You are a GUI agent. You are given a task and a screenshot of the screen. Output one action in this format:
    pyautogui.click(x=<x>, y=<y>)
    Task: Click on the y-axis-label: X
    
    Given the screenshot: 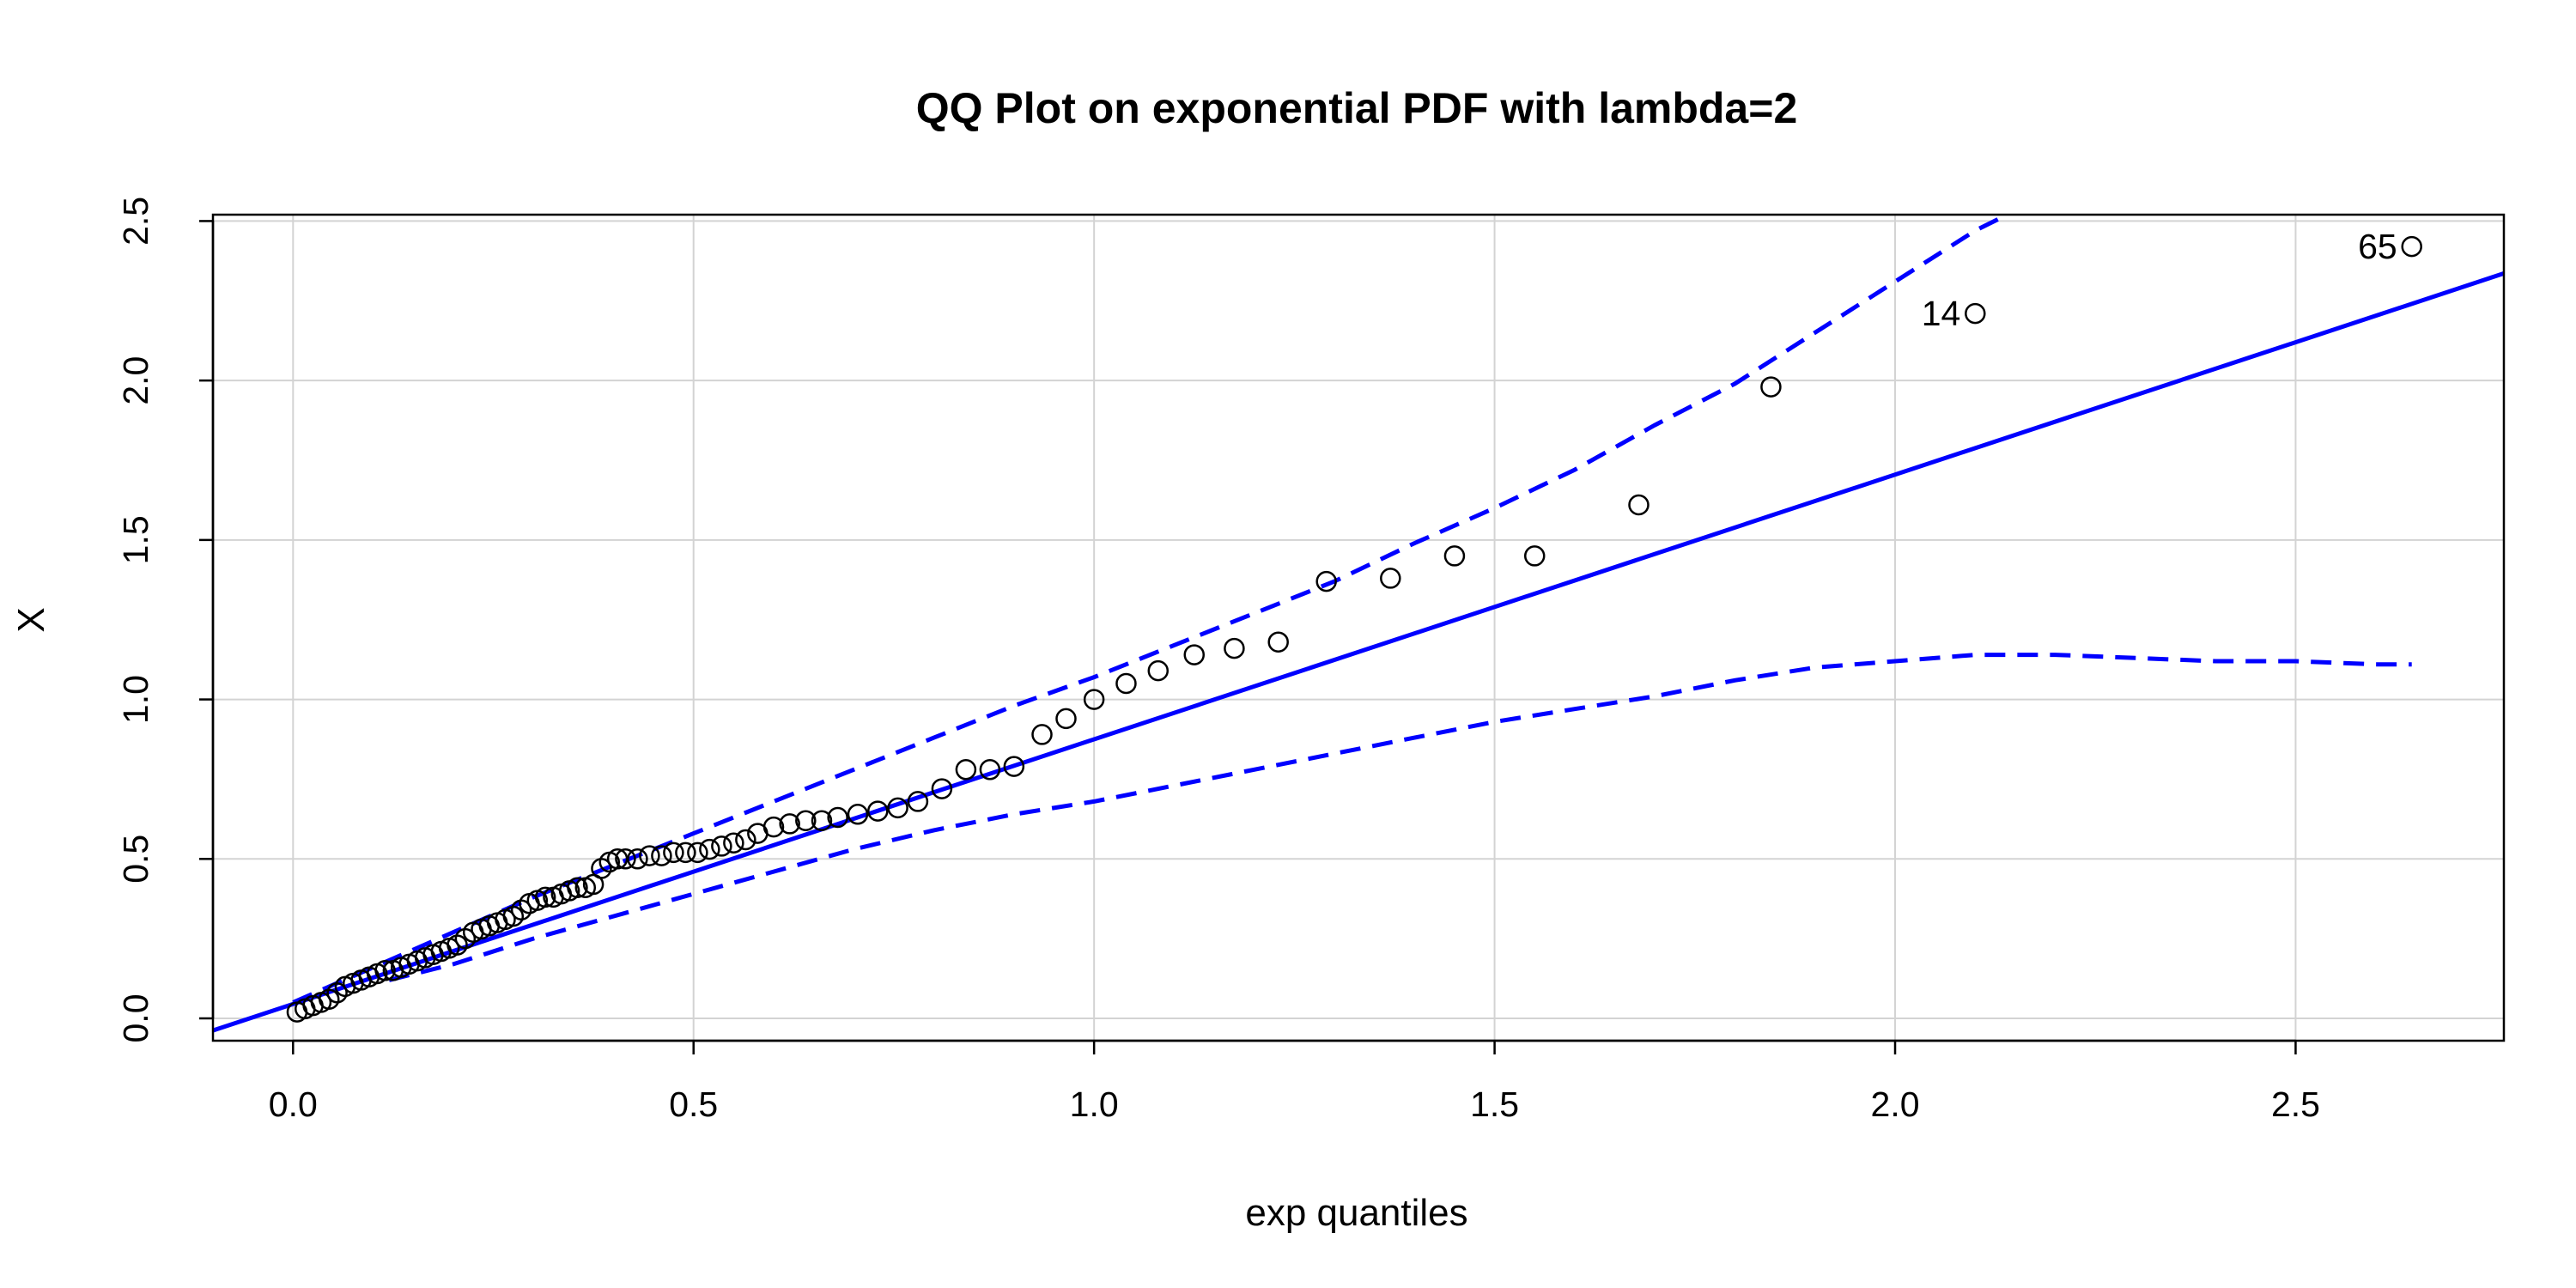 What is the action you would take?
    pyautogui.click(x=31, y=619)
    